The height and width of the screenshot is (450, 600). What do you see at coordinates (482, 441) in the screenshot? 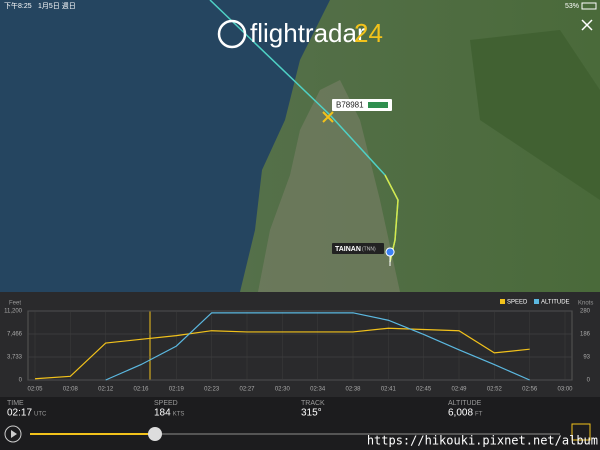
I see `watermark: https://hikouki.pixnet.net/album` at bounding box center [482, 441].